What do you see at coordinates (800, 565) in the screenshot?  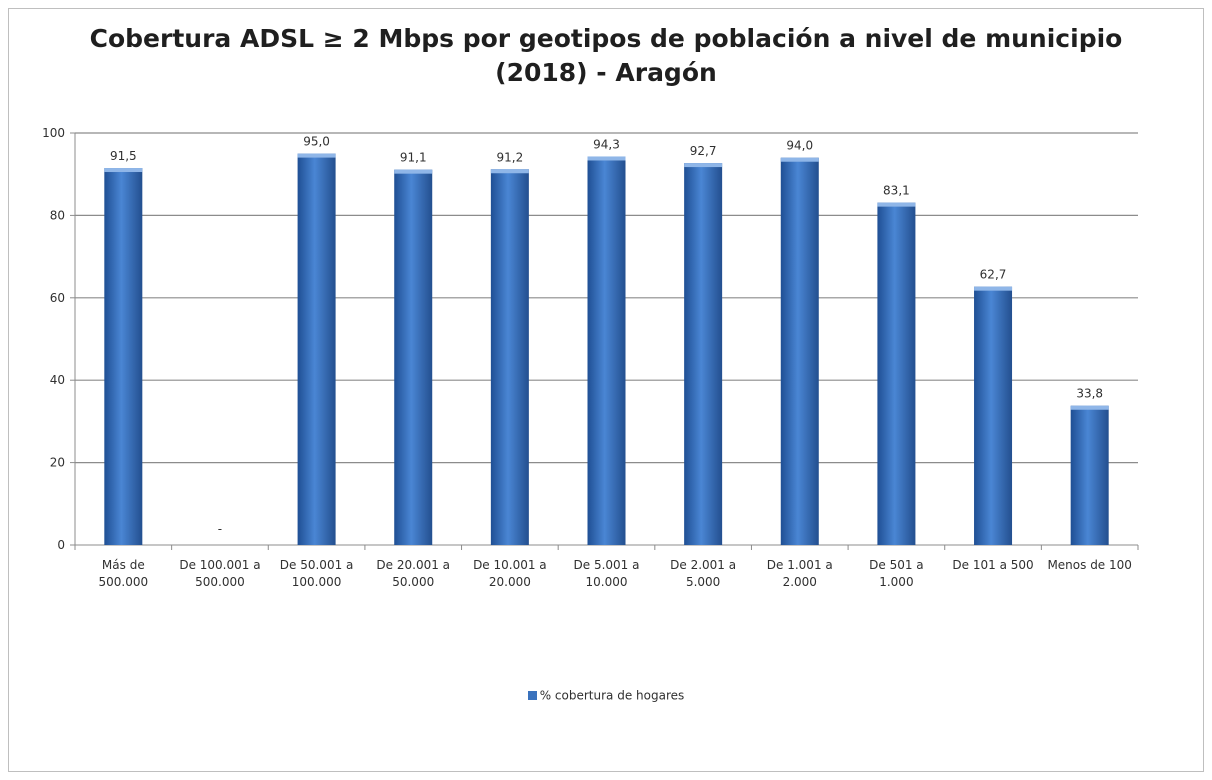 I see `x-category-label: De 1.001 a` at bounding box center [800, 565].